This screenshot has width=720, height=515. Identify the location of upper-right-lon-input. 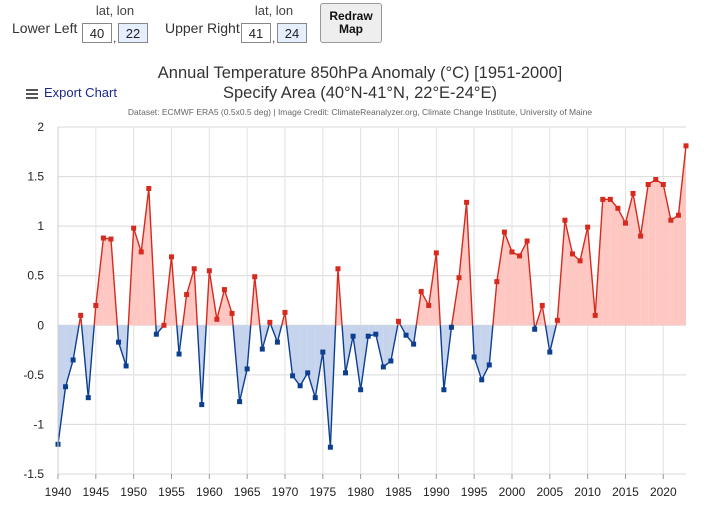
(292, 33).